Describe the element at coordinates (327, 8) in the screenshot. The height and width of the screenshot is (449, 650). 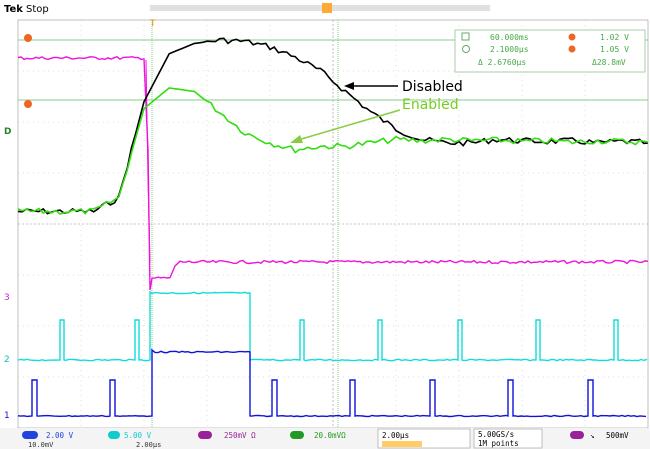
I see `record-position-marker` at that location.